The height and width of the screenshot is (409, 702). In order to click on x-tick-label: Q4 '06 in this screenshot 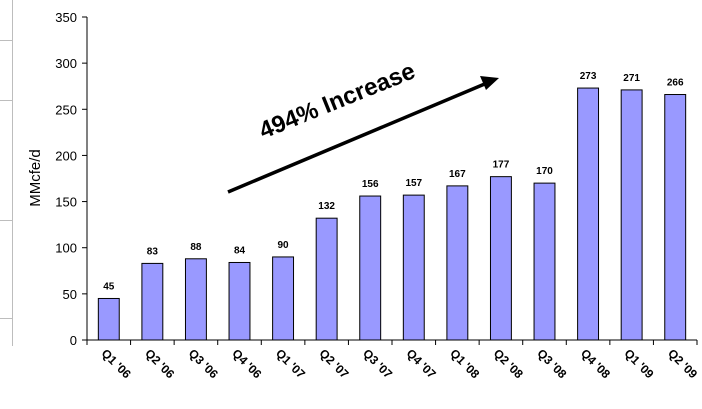, I will do `click(246, 363)`.